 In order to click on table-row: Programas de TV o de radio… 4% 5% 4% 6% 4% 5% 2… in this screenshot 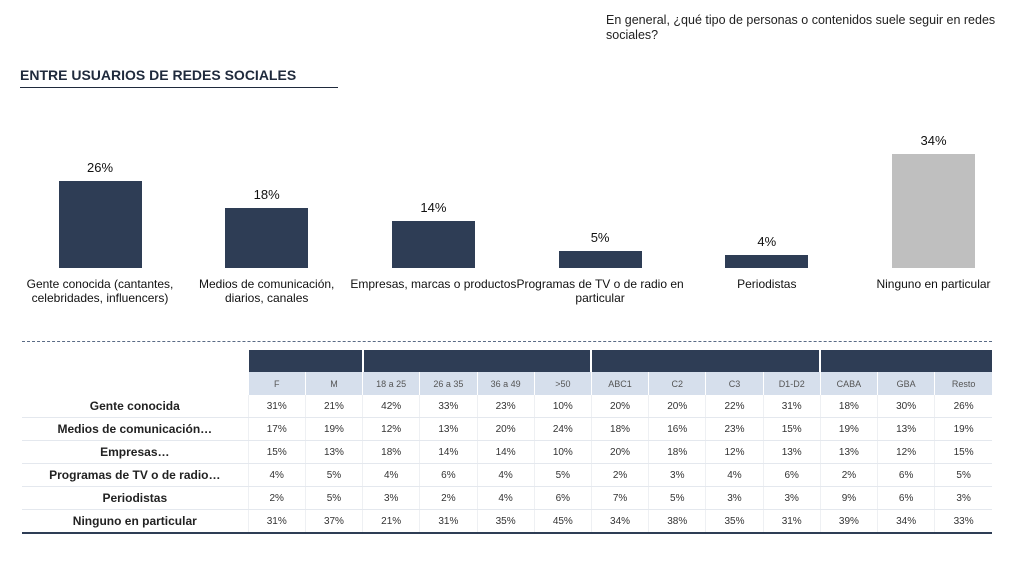, I will do `click(507, 475)`.